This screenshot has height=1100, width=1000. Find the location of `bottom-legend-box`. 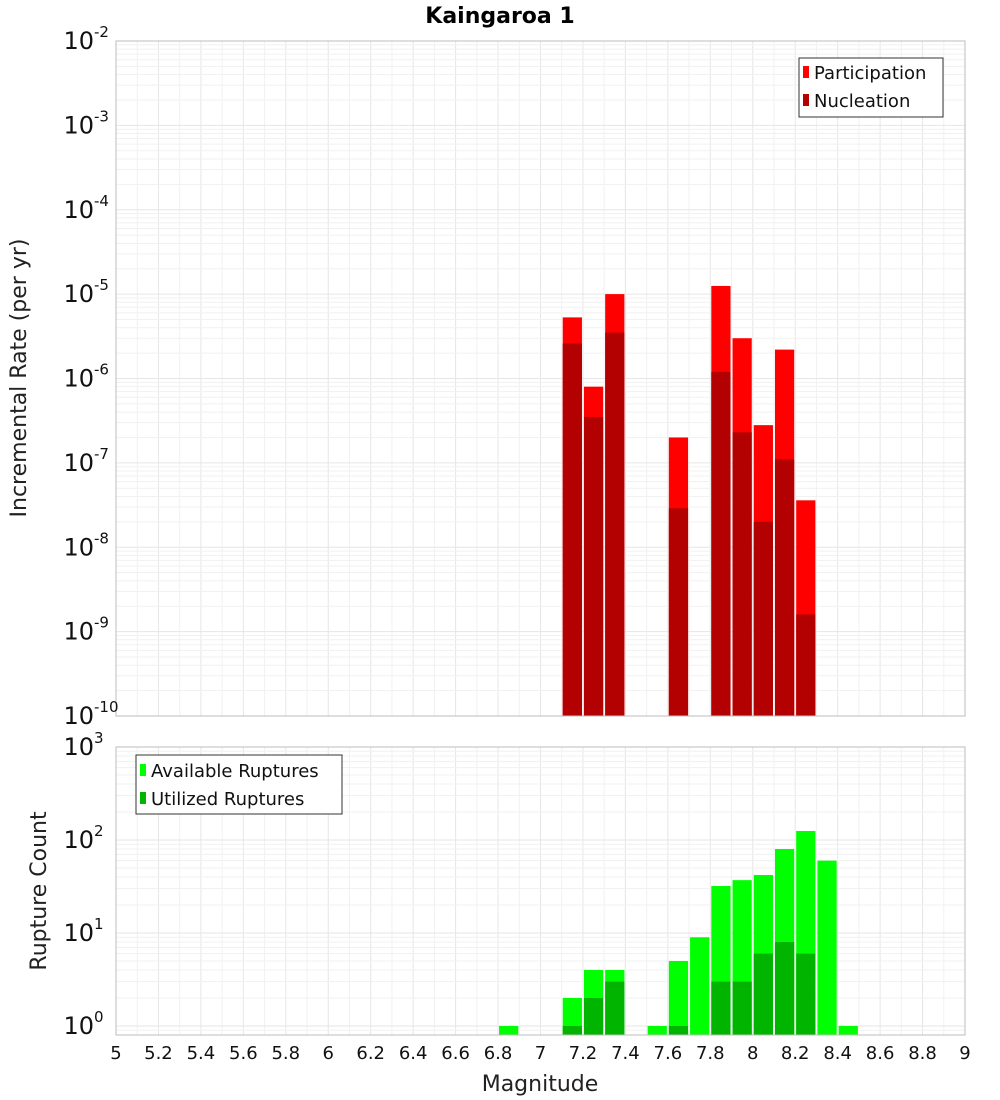

bottom-legend-box is located at coordinates (239, 784).